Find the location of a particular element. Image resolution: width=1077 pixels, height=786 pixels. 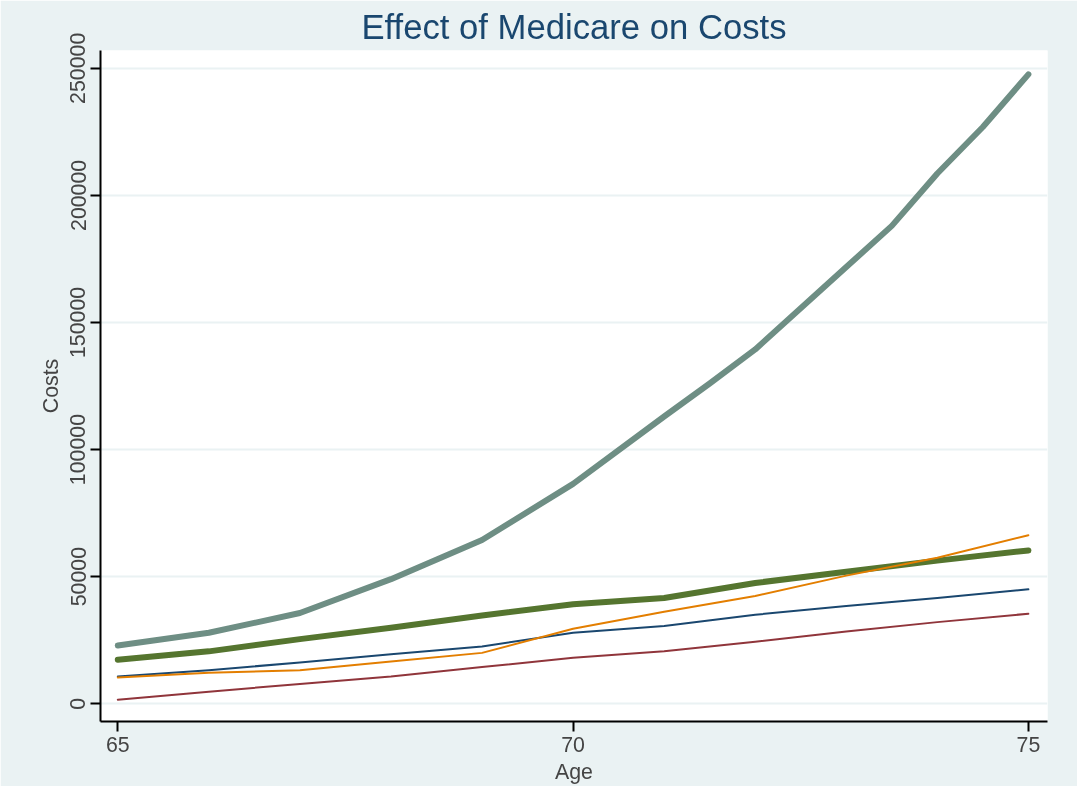

x-tick-label: 65 is located at coordinates (117, 744).